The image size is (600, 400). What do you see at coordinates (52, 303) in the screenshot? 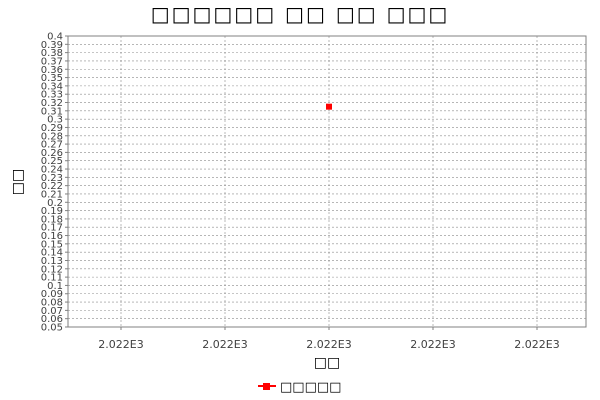
I see `y-tick-label: 0.08` at bounding box center [52, 303].